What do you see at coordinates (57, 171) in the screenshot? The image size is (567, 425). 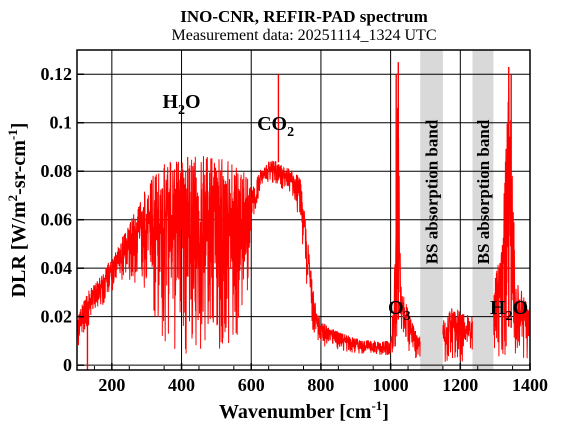 I see `y-tick-label-4: 0.08` at bounding box center [57, 171].